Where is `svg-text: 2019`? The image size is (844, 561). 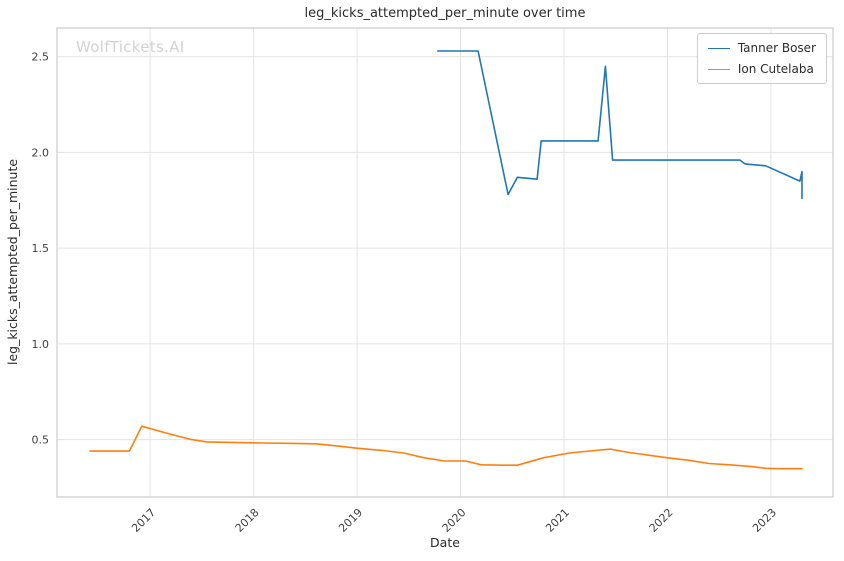 svg-text: 2019 is located at coordinates (350, 520).